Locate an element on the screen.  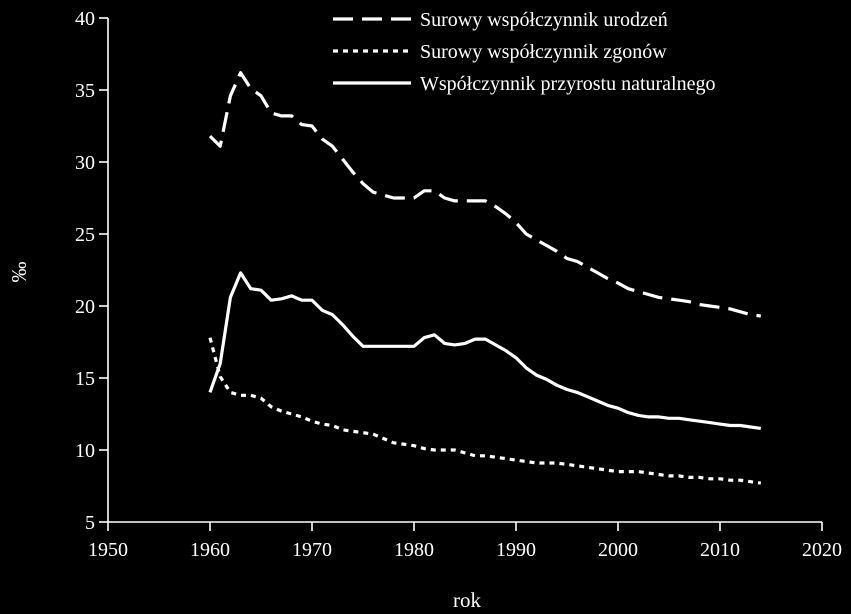
x-axis-title: rok is located at coordinates (467, 600).